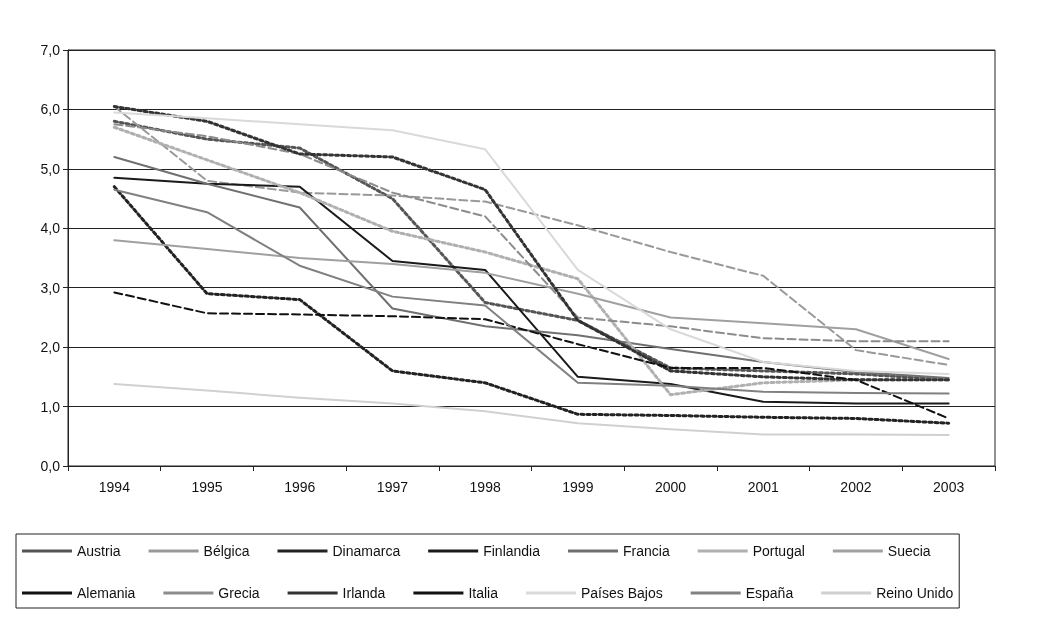 The height and width of the screenshot is (626, 1043). Describe the element at coordinates (99, 551) in the screenshot. I see `legend-label: Austria` at that location.